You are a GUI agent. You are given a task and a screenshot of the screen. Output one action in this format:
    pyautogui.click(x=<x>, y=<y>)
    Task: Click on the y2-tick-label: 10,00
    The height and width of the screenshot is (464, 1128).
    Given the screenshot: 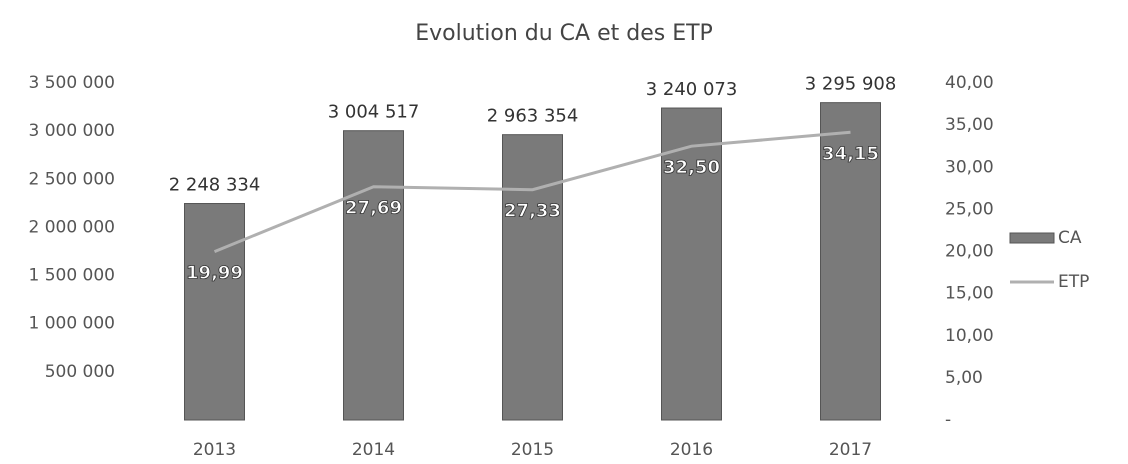 What is the action you would take?
    pyautogui.click(x=969, y=336)
    